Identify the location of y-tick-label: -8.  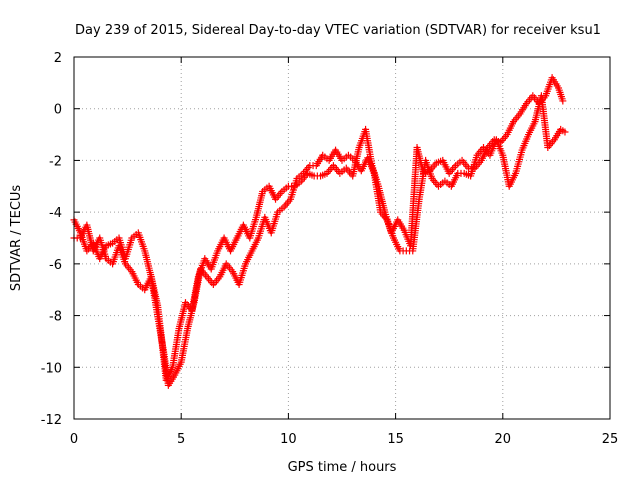
(55, 317).